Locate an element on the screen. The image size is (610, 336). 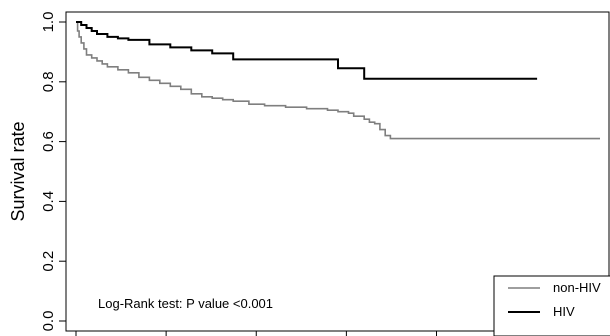
y-tick-label: 0.4 is located at coordinates (48, 201).